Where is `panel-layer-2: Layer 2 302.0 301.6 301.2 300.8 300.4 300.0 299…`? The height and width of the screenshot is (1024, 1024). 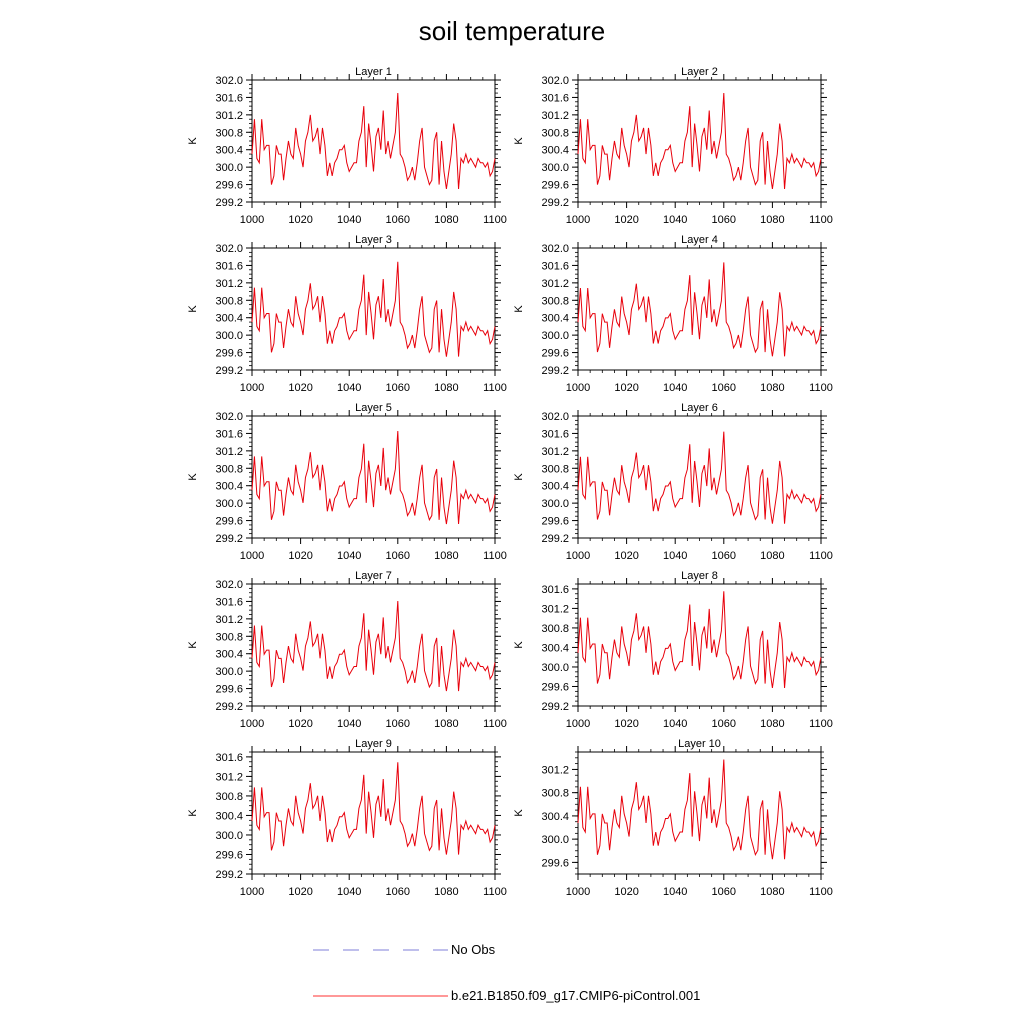
panel-layer-2: Layer 2 302.0 301.6 301.2 300.8 300.4 300.0 299… is located at coordinates (673, 146).